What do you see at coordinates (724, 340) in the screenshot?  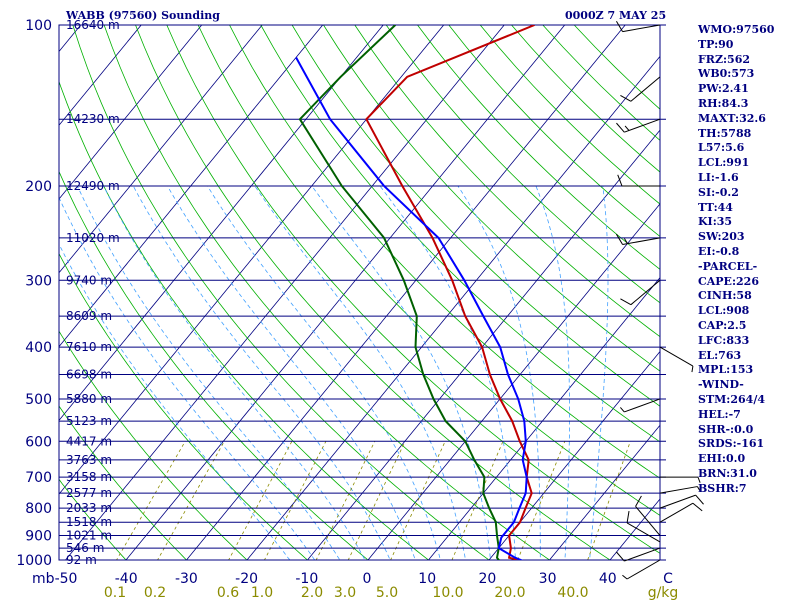 I see `stability-index-item: LFC:833` at bounding box center [724, 340].